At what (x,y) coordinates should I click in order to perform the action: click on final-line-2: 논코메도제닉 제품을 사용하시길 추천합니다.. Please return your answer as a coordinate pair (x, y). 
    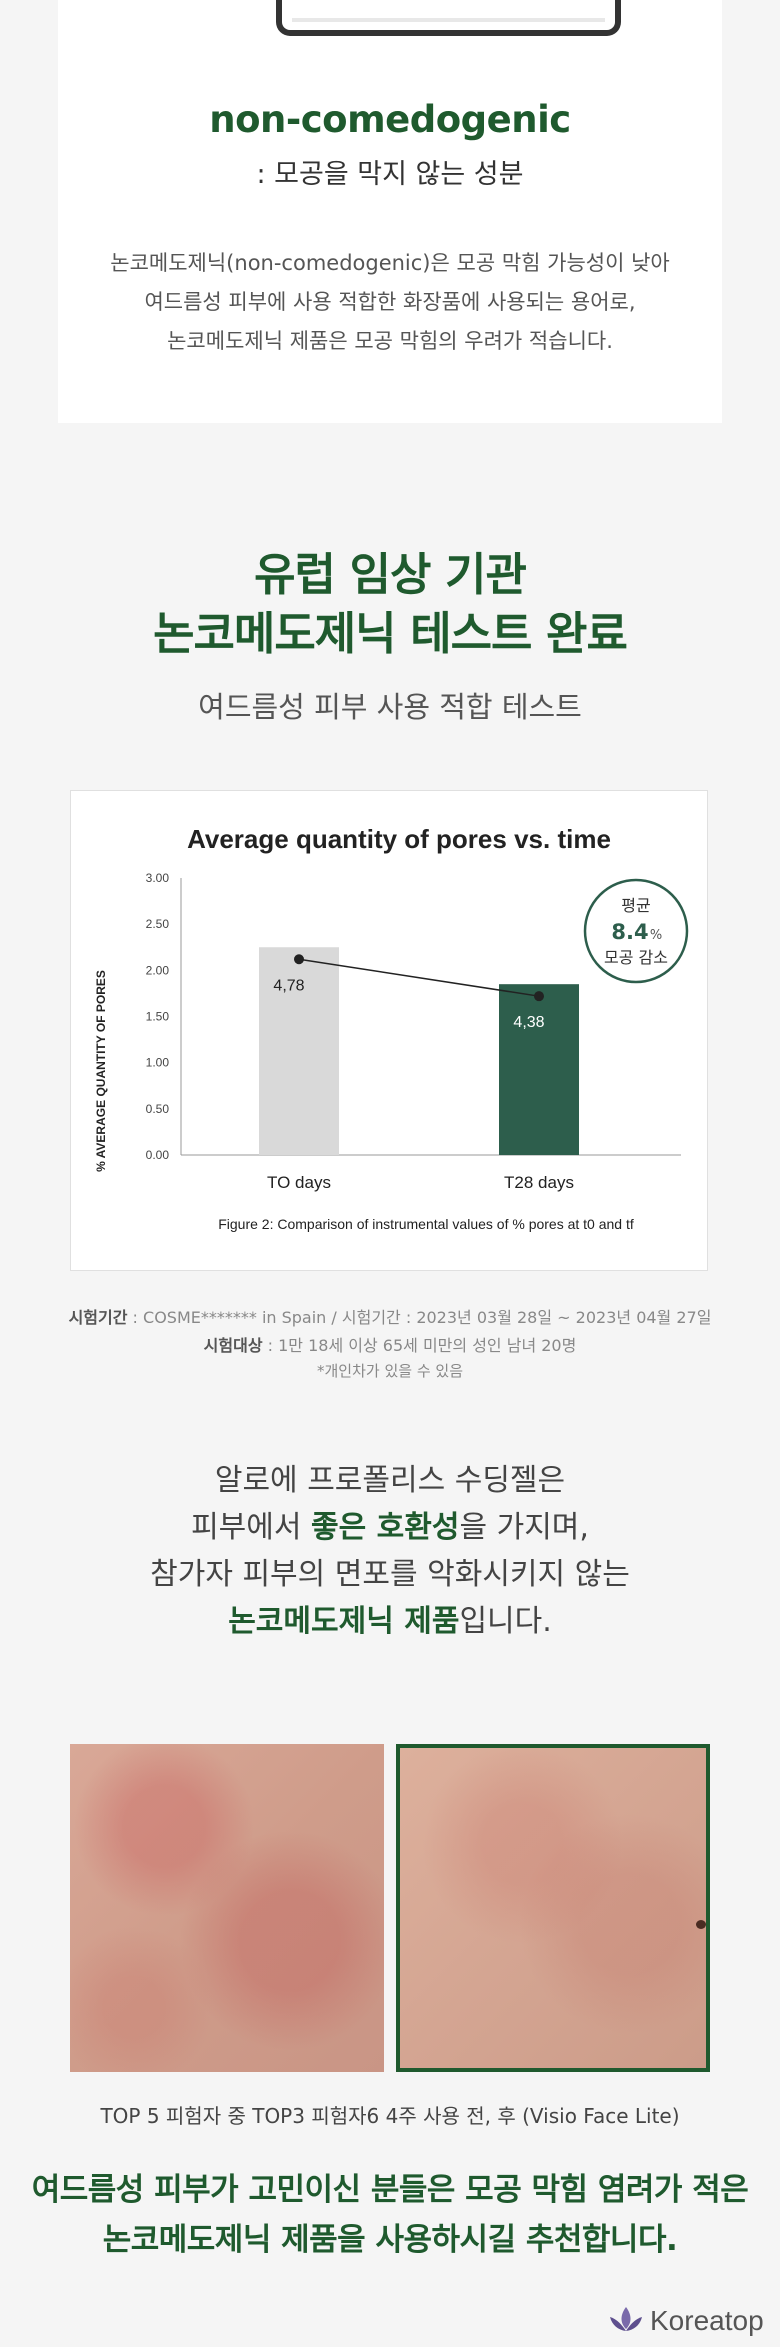
    Looking at the image, I should click on (390, 2240).